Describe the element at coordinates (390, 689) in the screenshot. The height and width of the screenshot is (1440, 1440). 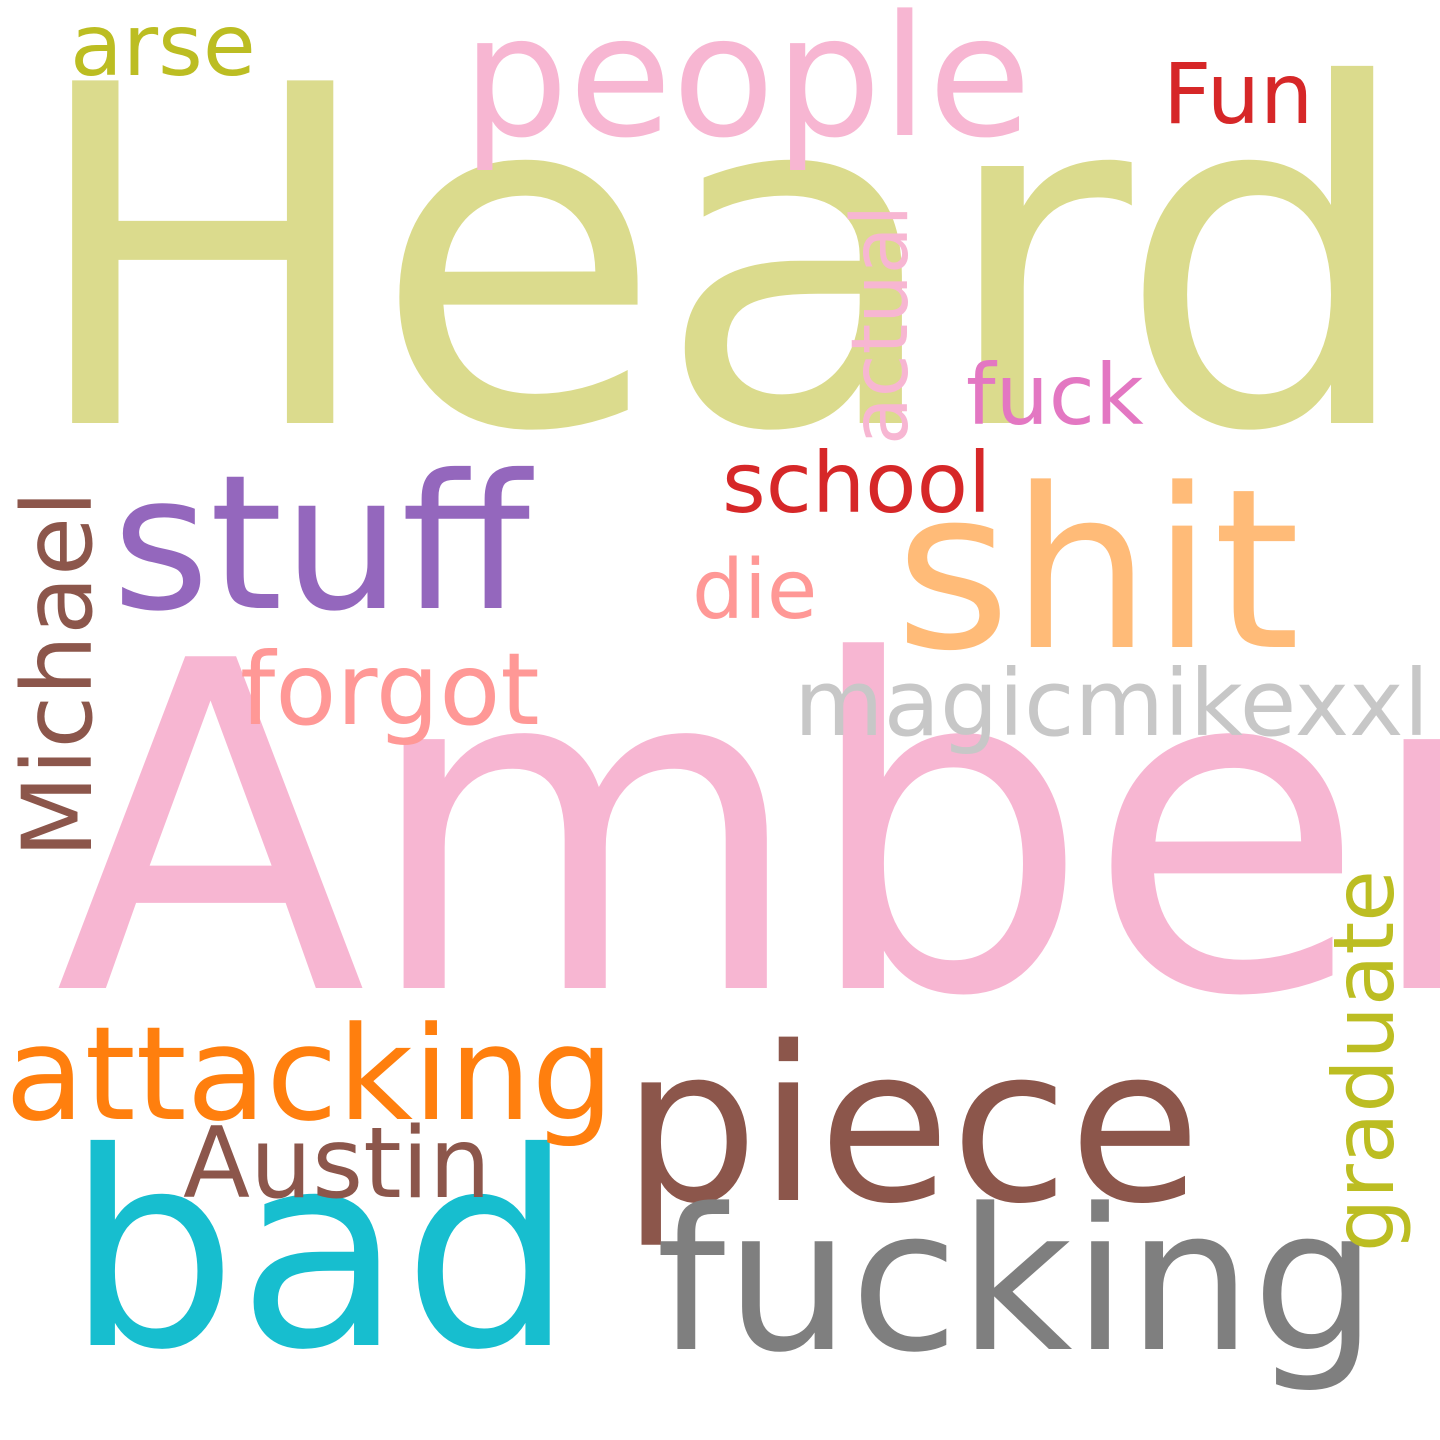
I see `word-forgot: forgot` at that location.